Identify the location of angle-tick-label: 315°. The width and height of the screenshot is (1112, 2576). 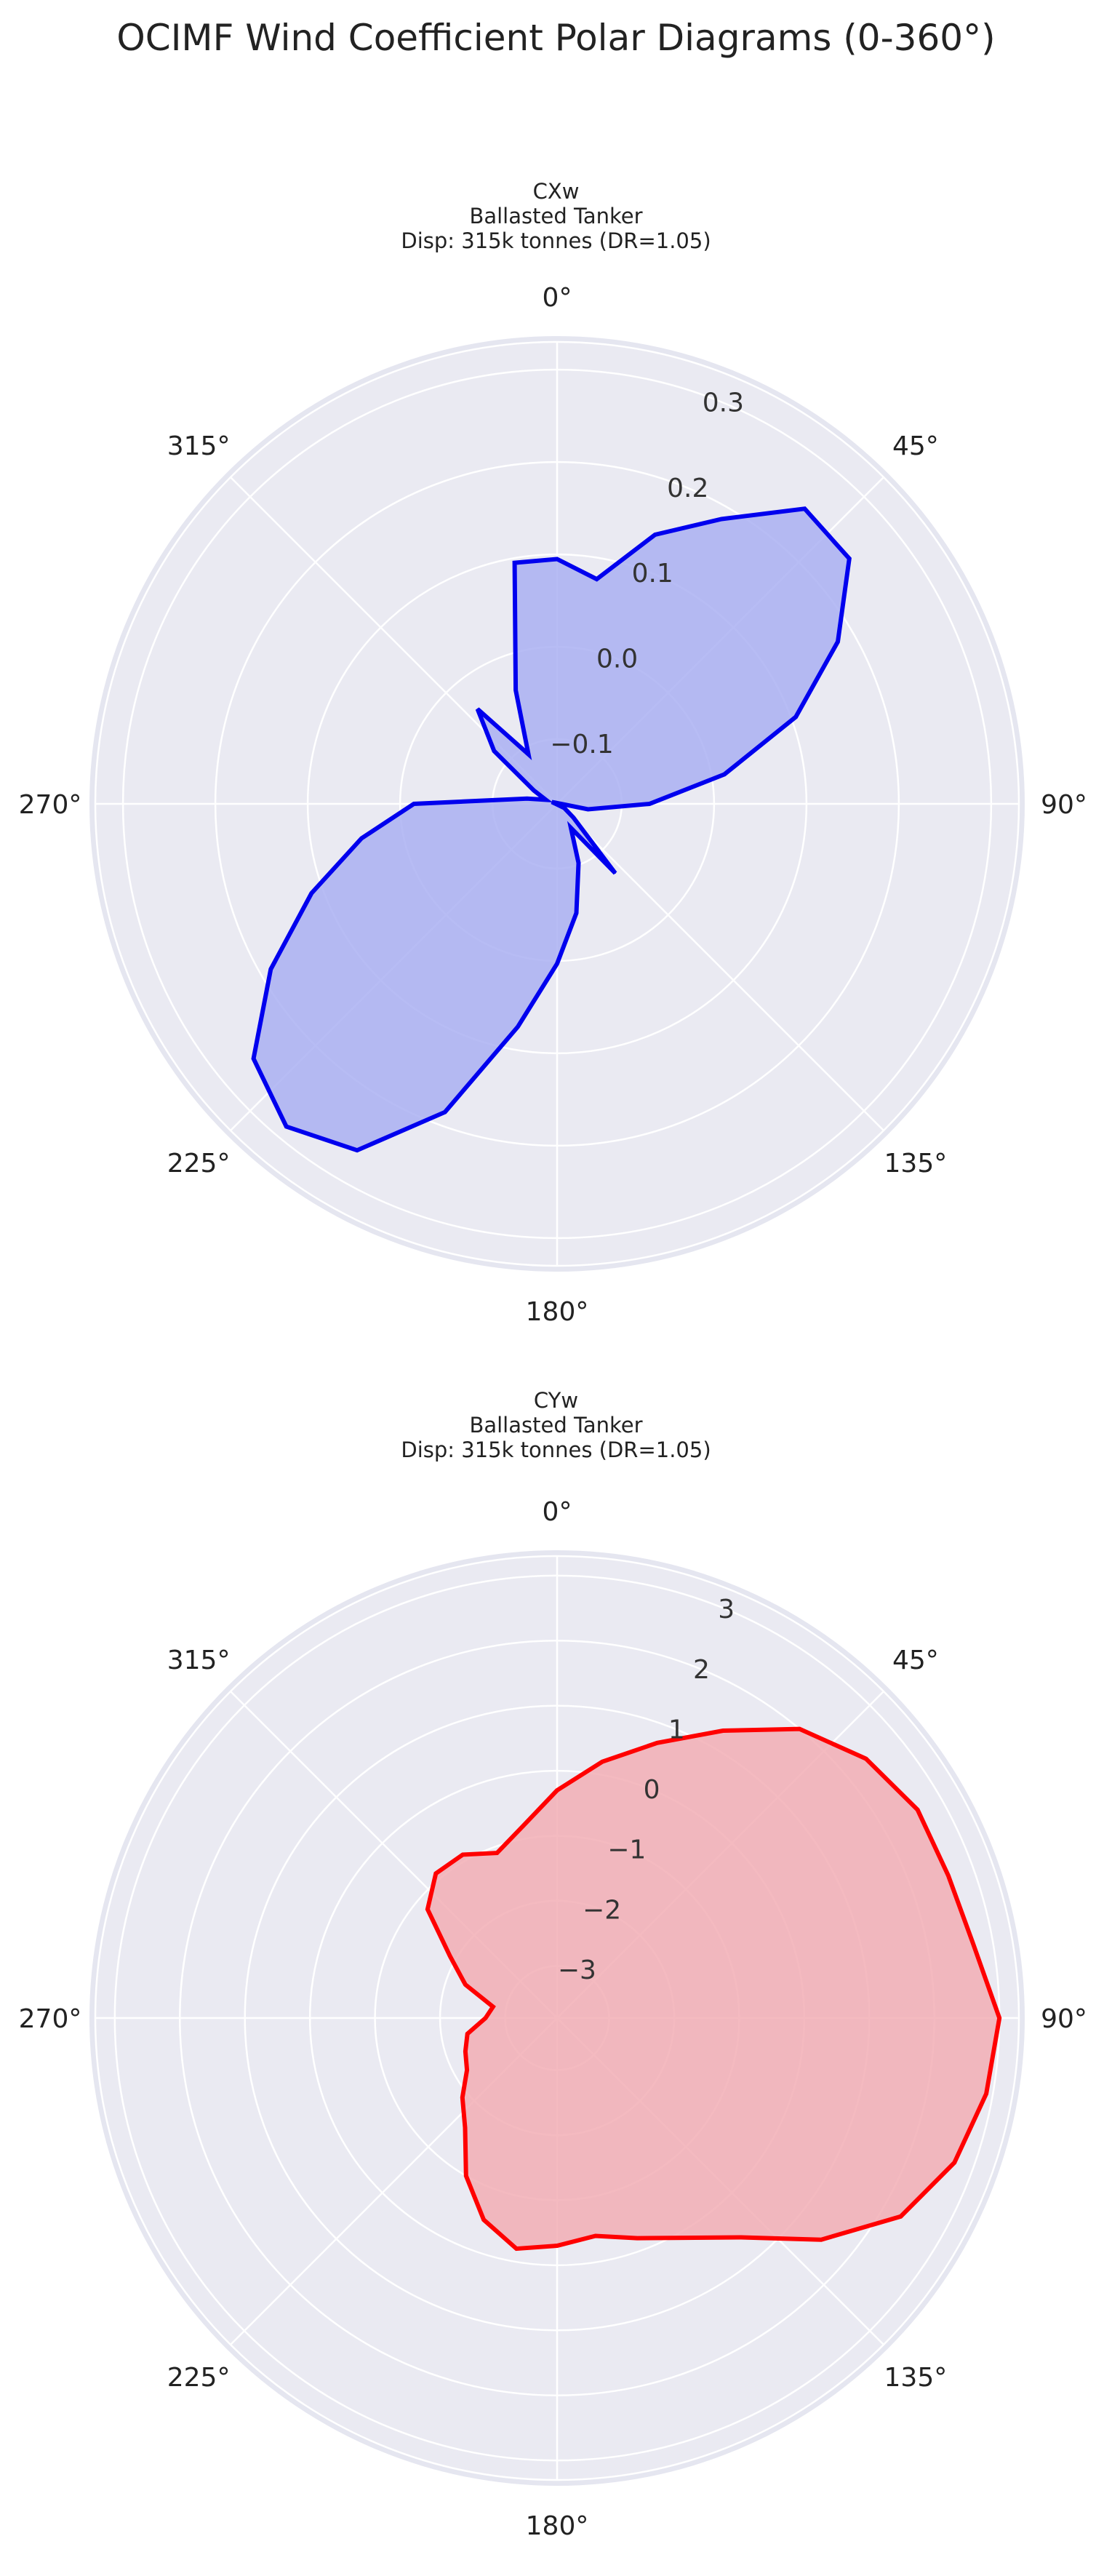
(199, 446).